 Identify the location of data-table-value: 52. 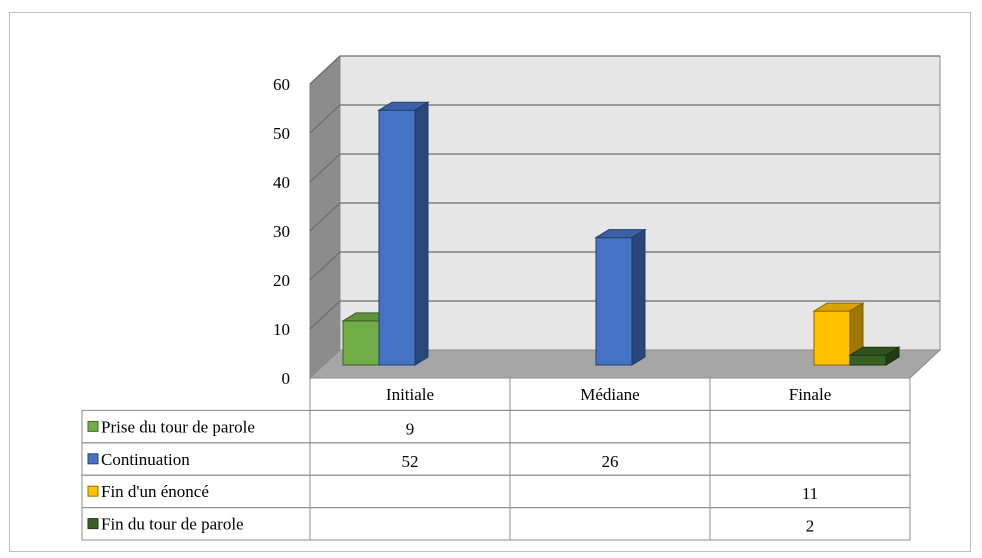
(410, 461).